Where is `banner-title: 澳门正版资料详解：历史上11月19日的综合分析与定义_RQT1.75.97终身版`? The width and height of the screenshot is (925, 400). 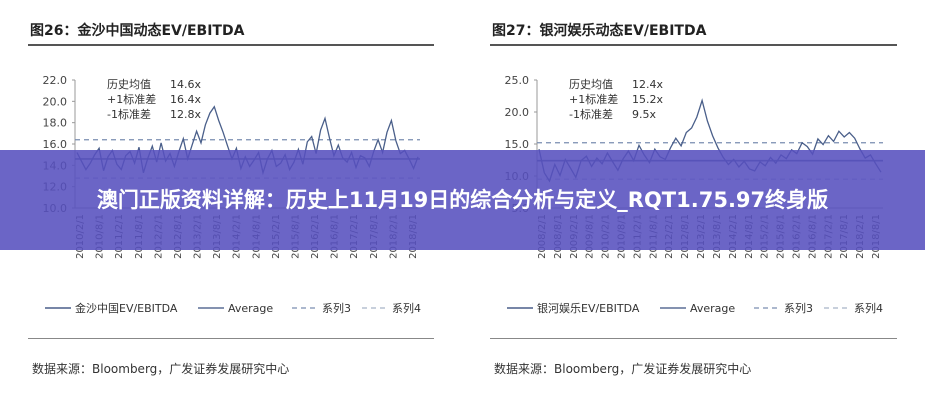
banner-title: 澳门正版资料详解：历史上11月19日的综合分析与定义_RQT1.75.97终身版 is located at coordinates (462, 200).